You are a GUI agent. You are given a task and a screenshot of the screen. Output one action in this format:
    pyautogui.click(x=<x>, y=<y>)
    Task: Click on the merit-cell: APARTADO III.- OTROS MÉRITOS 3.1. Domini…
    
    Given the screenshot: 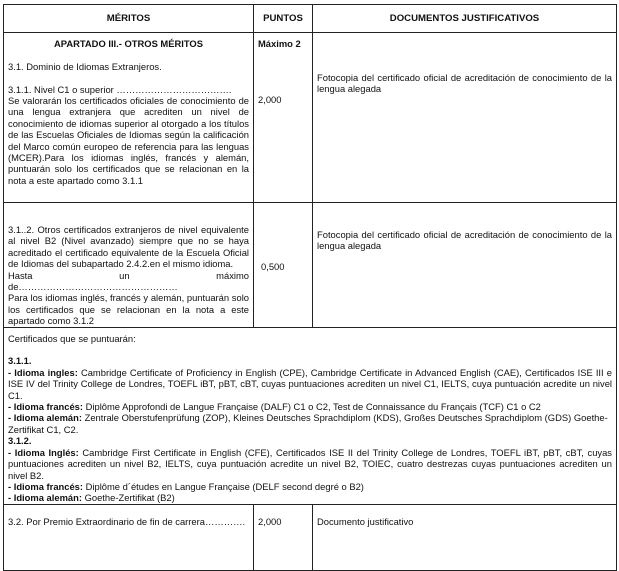 What is the action you would take?
    pyautogui.click(x=128, y=117)
    